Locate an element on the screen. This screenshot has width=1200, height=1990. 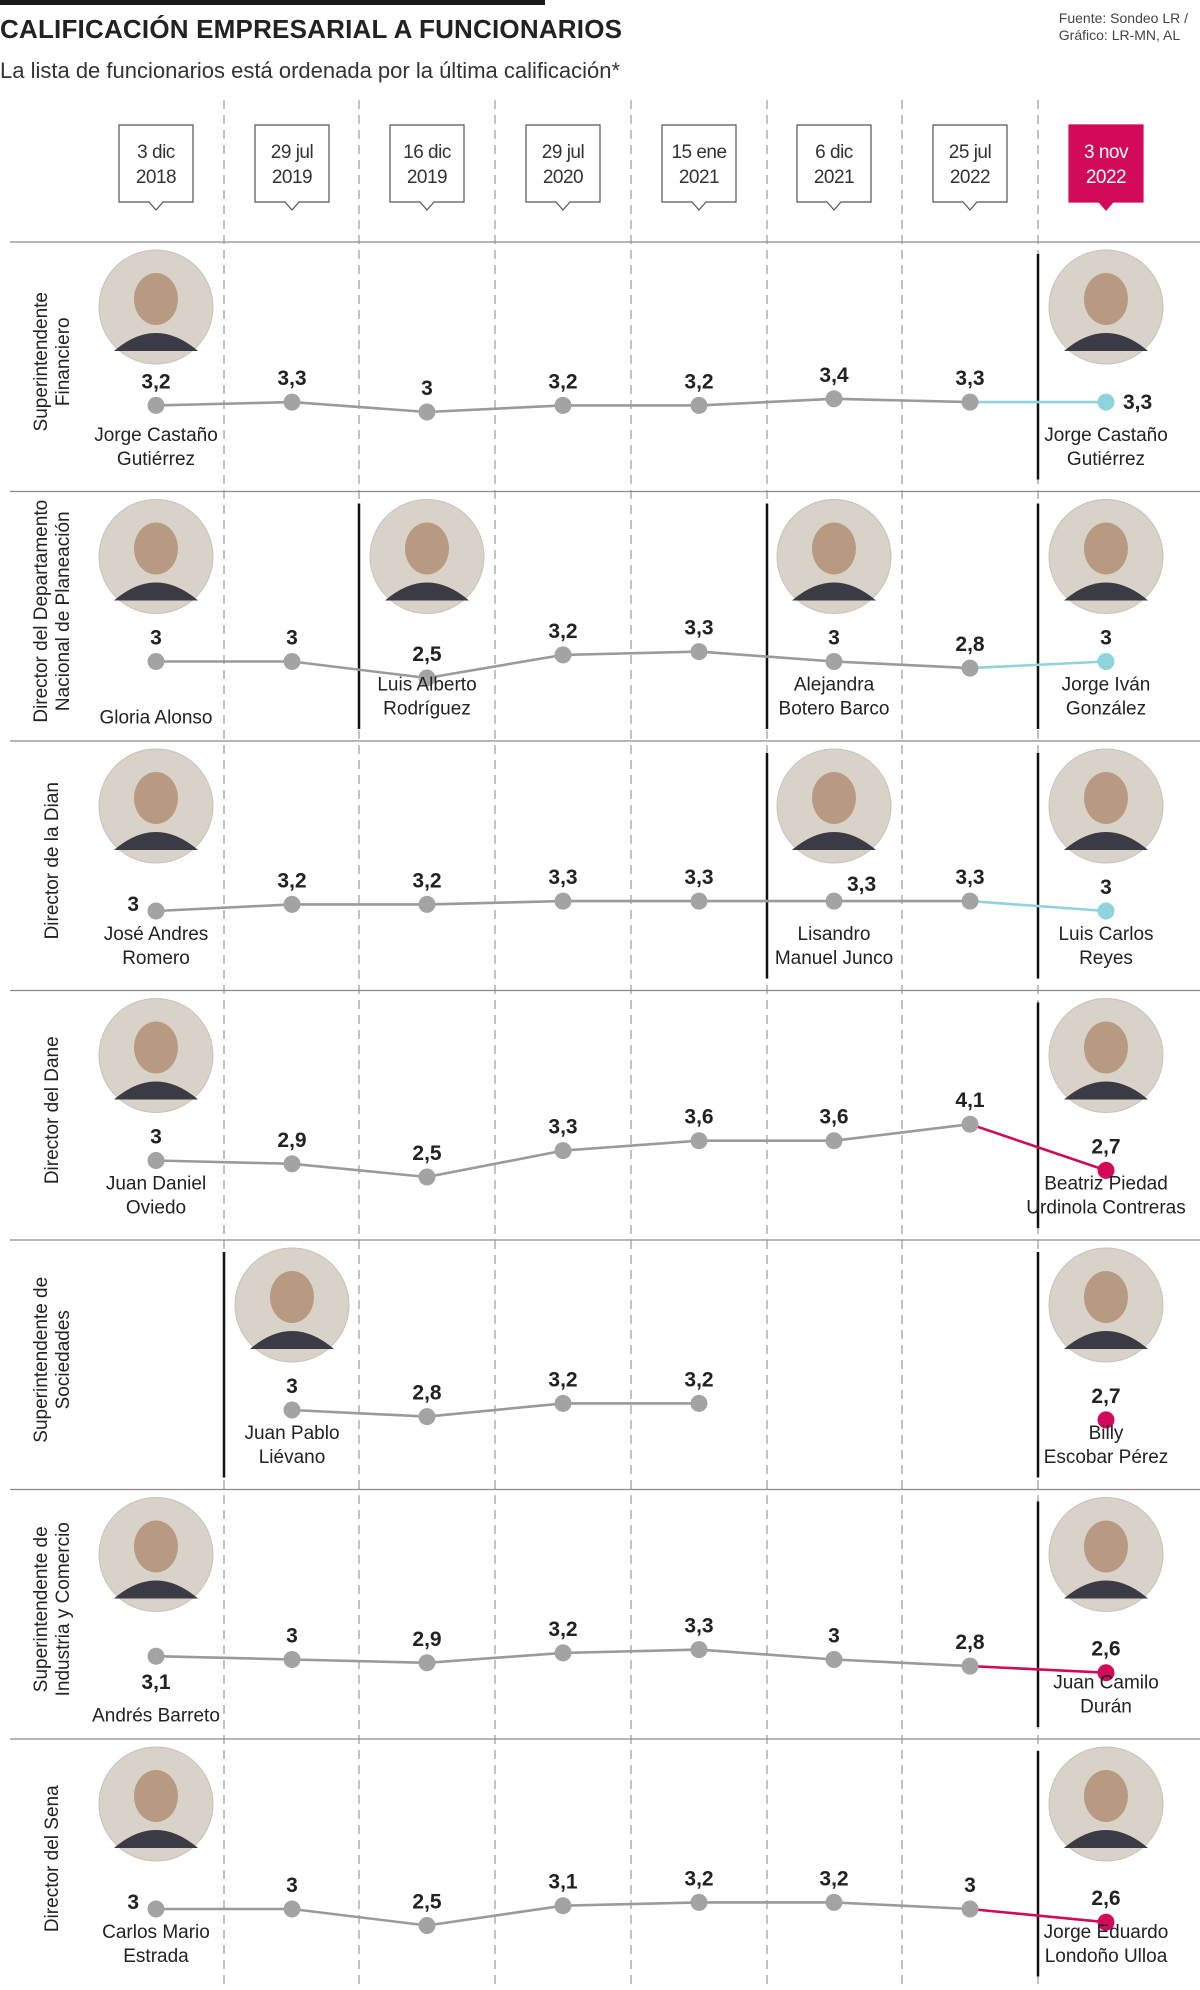
position-label-line: Superintendente de is located at coordinates (41, 1360).